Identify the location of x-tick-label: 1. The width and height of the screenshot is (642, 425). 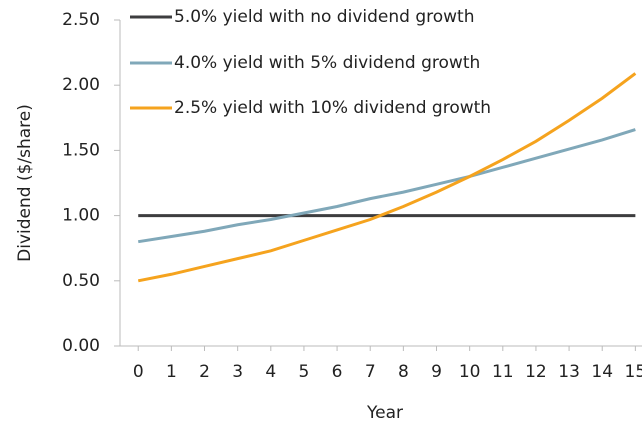
(171, 372).